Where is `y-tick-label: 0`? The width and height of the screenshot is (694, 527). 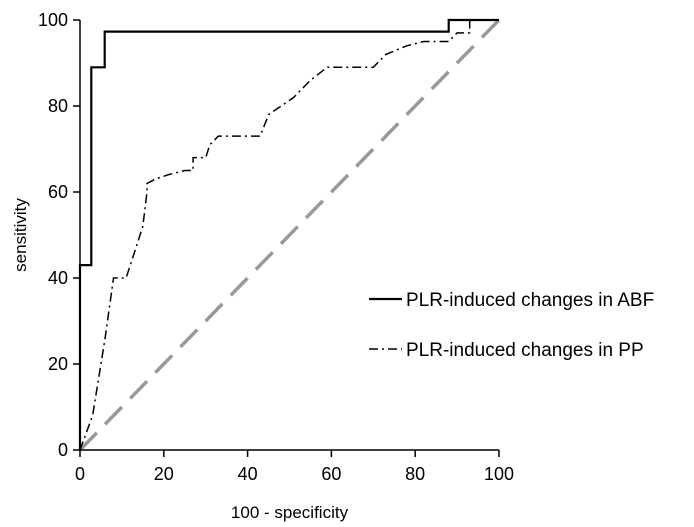
y-tick-label: 0 is located at coordinates (63, 450).